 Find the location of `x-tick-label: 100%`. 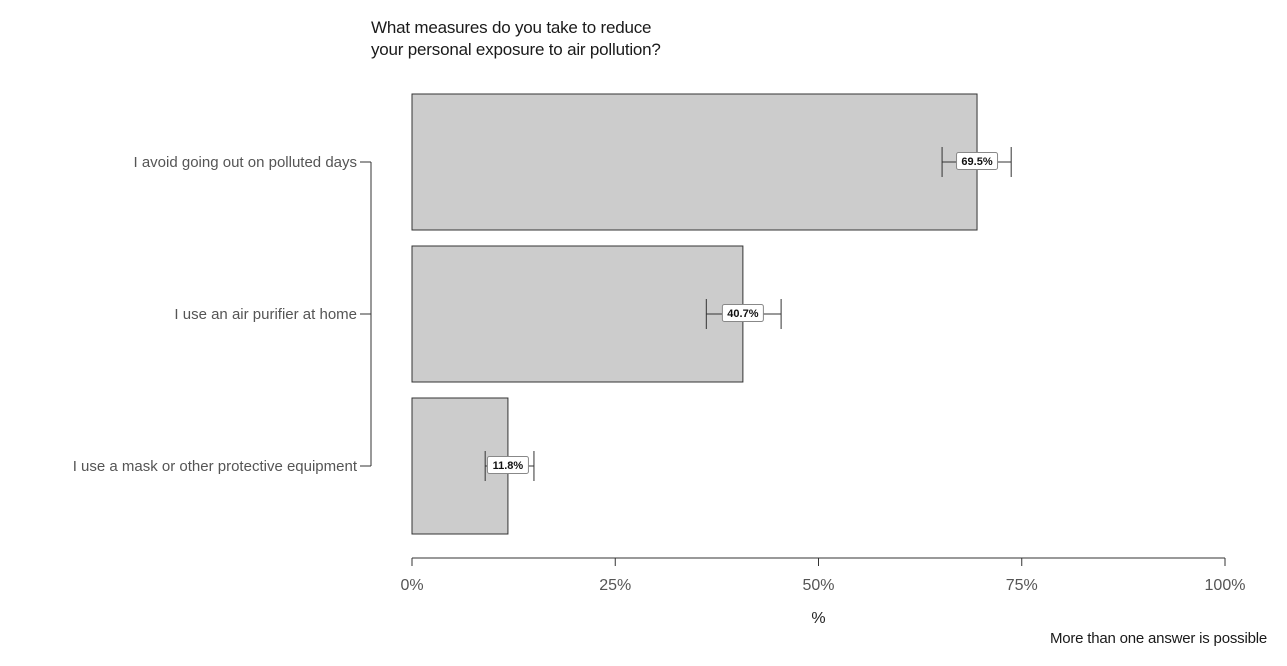

x-tick-label: 100% is located at coordinates (1225, 585).